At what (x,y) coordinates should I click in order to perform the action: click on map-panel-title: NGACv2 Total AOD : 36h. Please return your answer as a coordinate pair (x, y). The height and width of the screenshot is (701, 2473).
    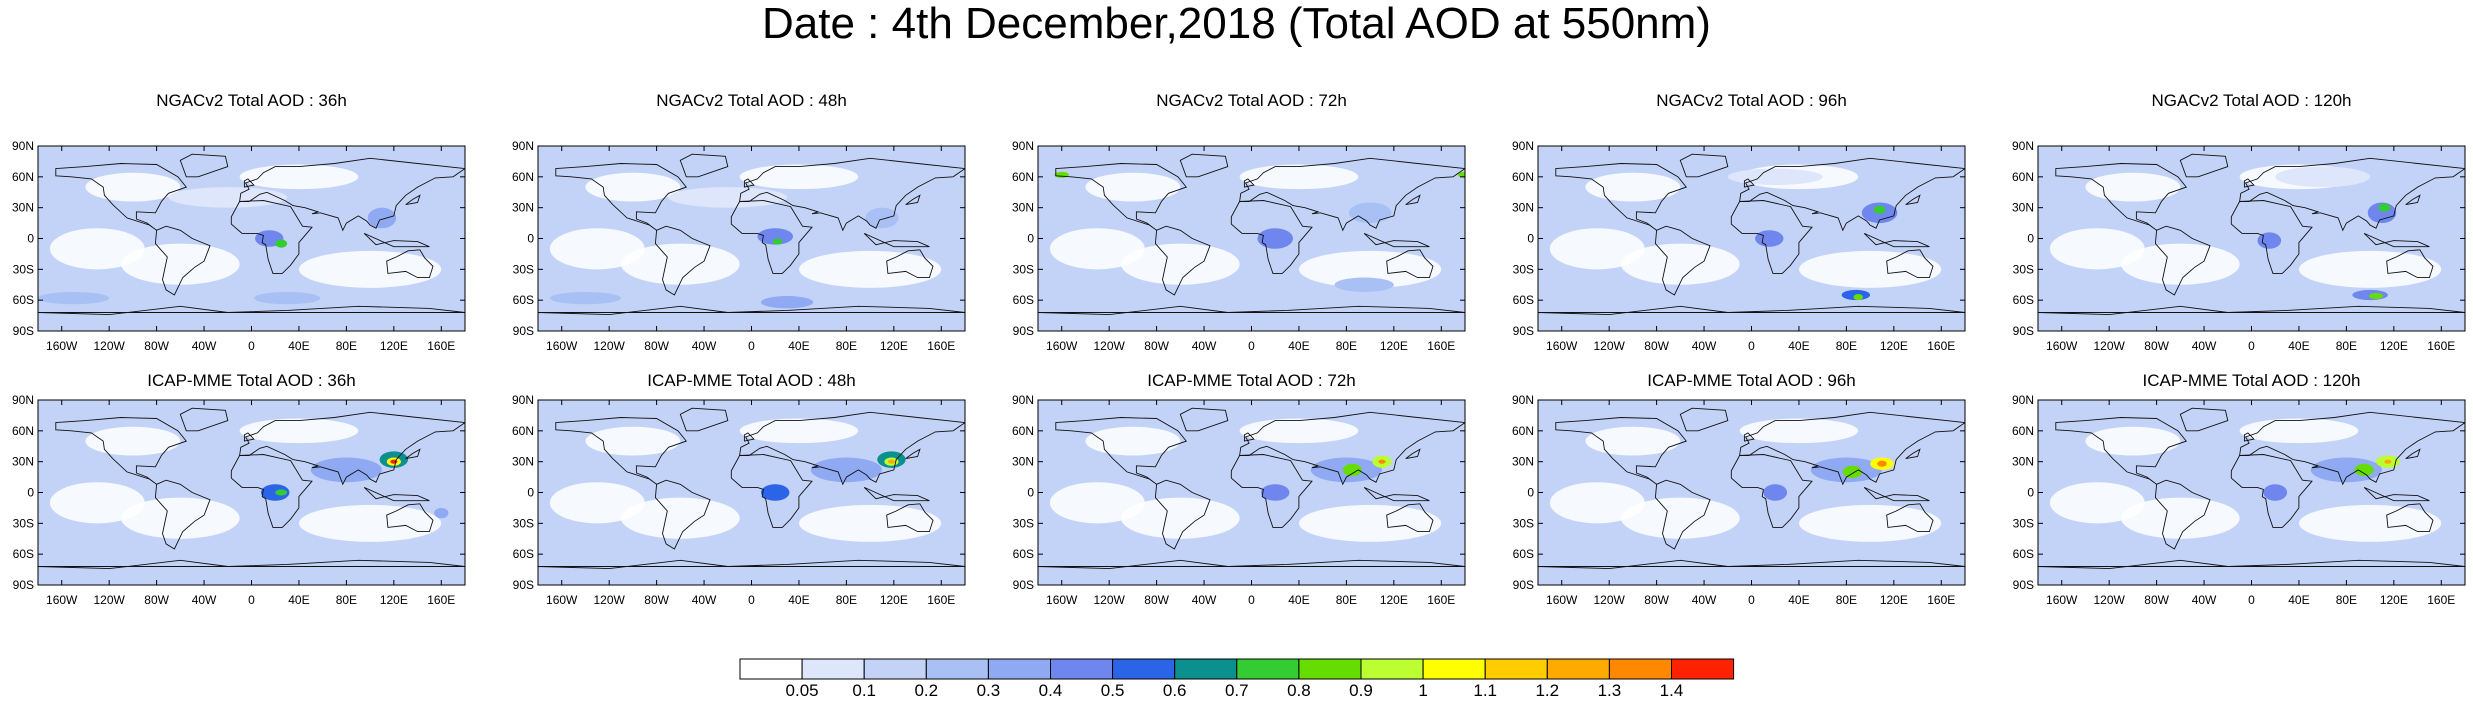
    Looking at the image, I should click on (251, 100).